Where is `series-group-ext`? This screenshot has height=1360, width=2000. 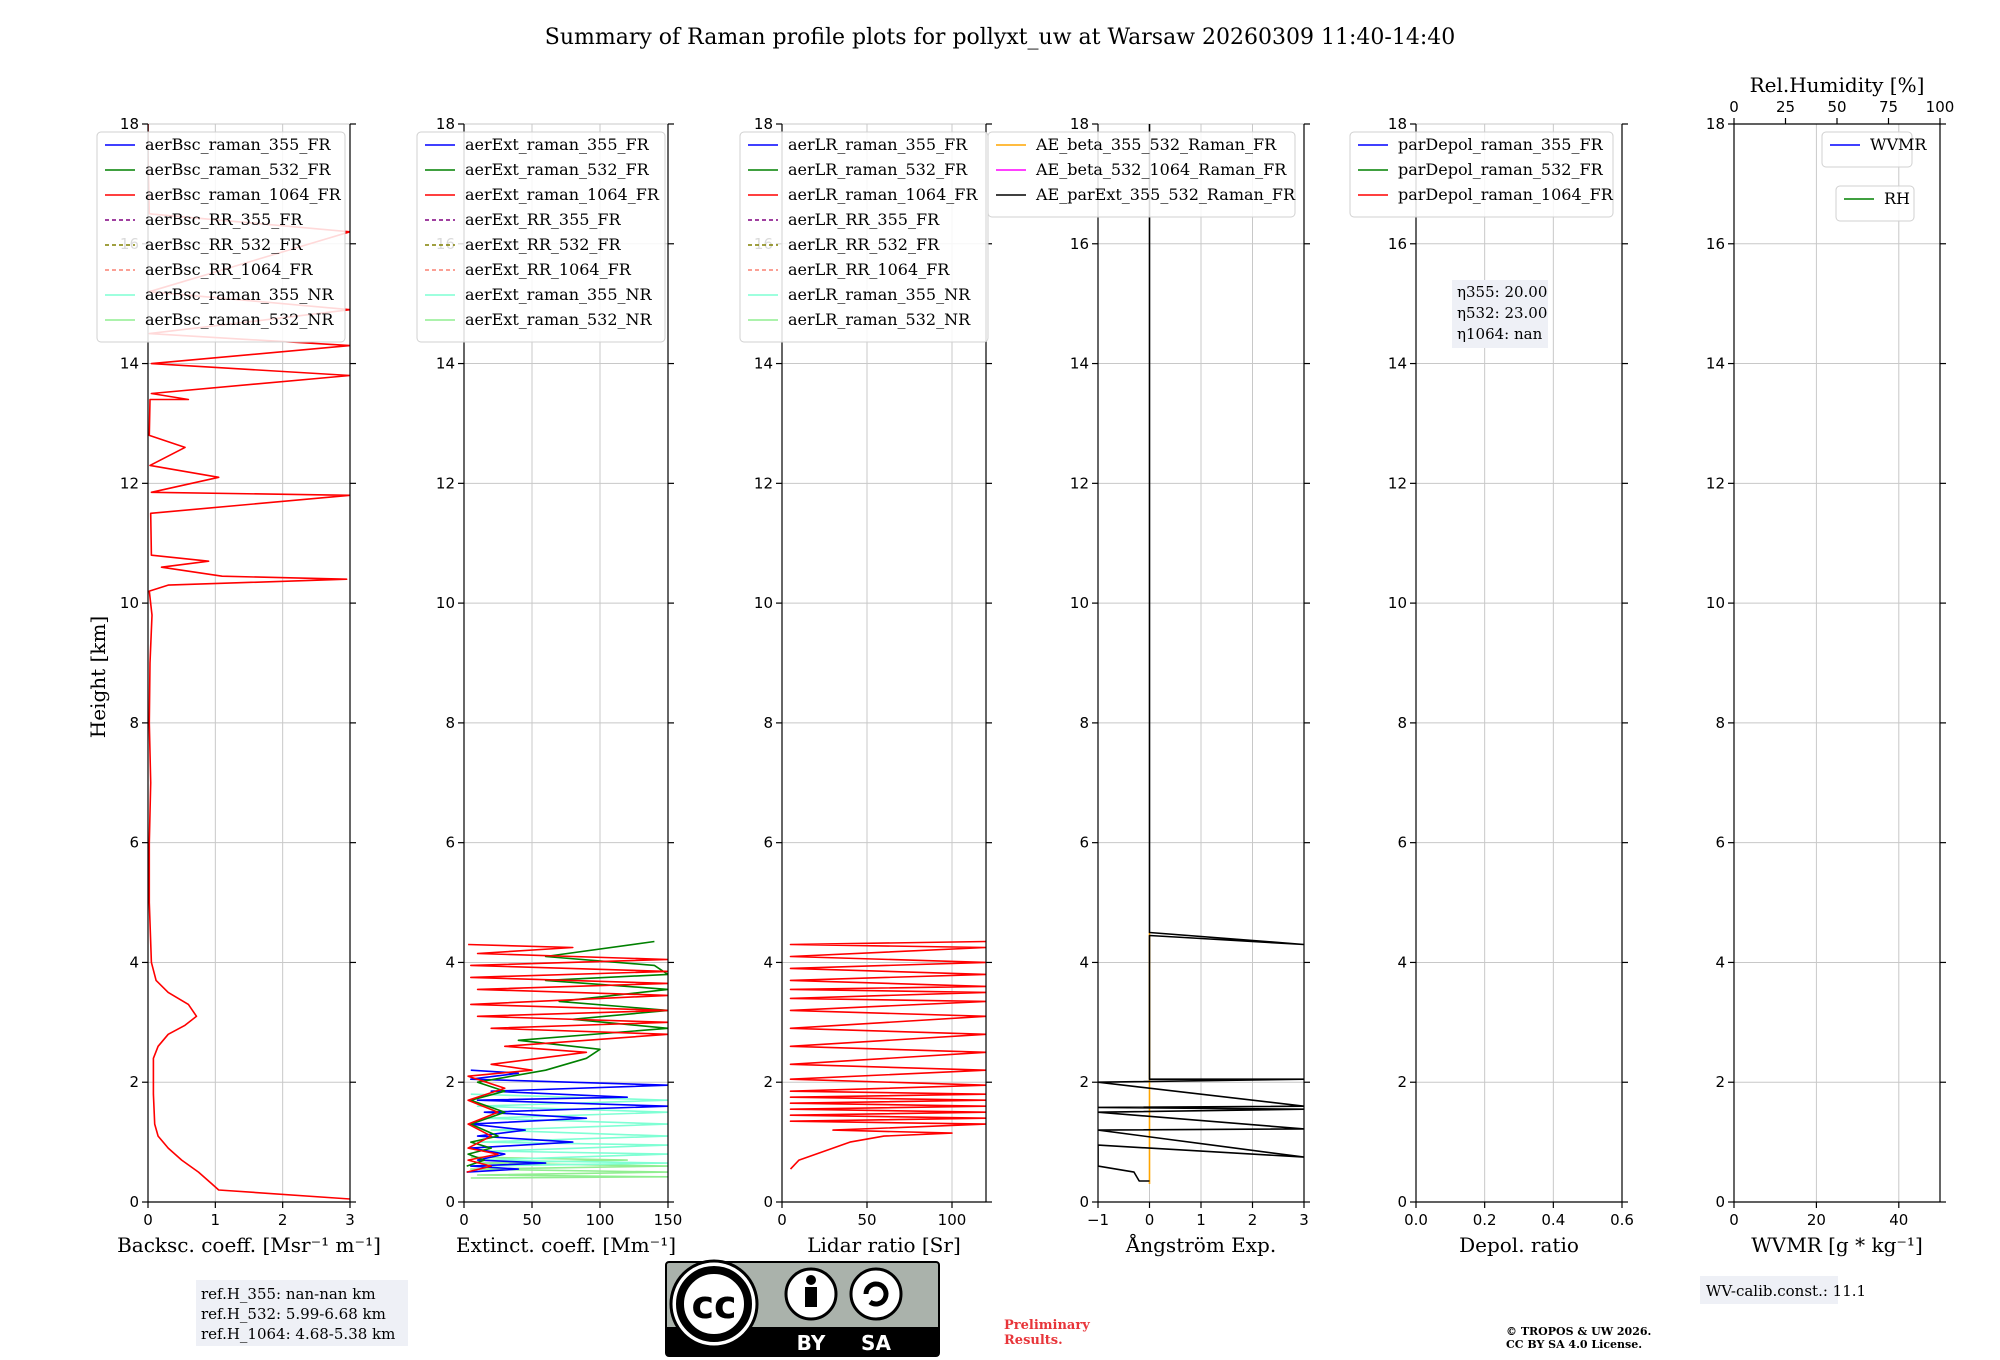
series-group-ext is located at coordinates (567, 1059).